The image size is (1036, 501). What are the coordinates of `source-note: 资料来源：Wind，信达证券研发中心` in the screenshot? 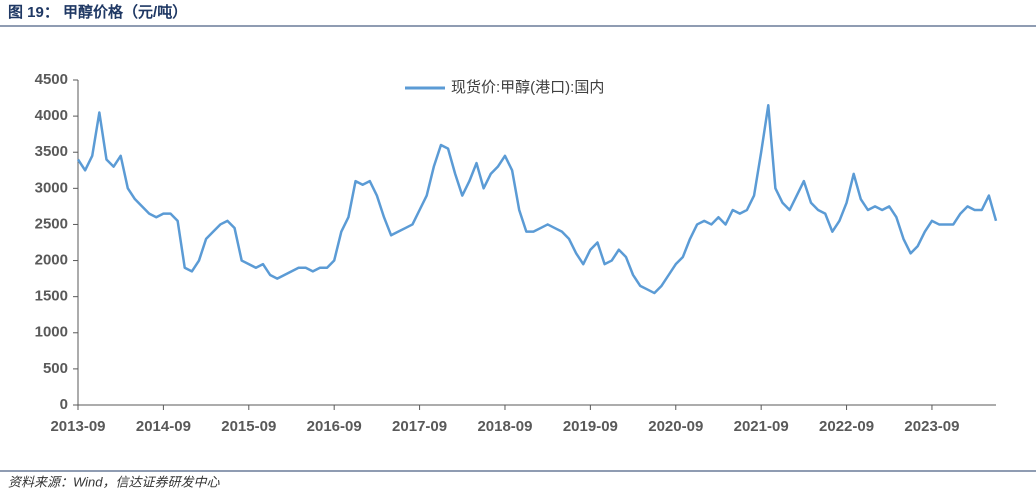 It's located at (114, 481).